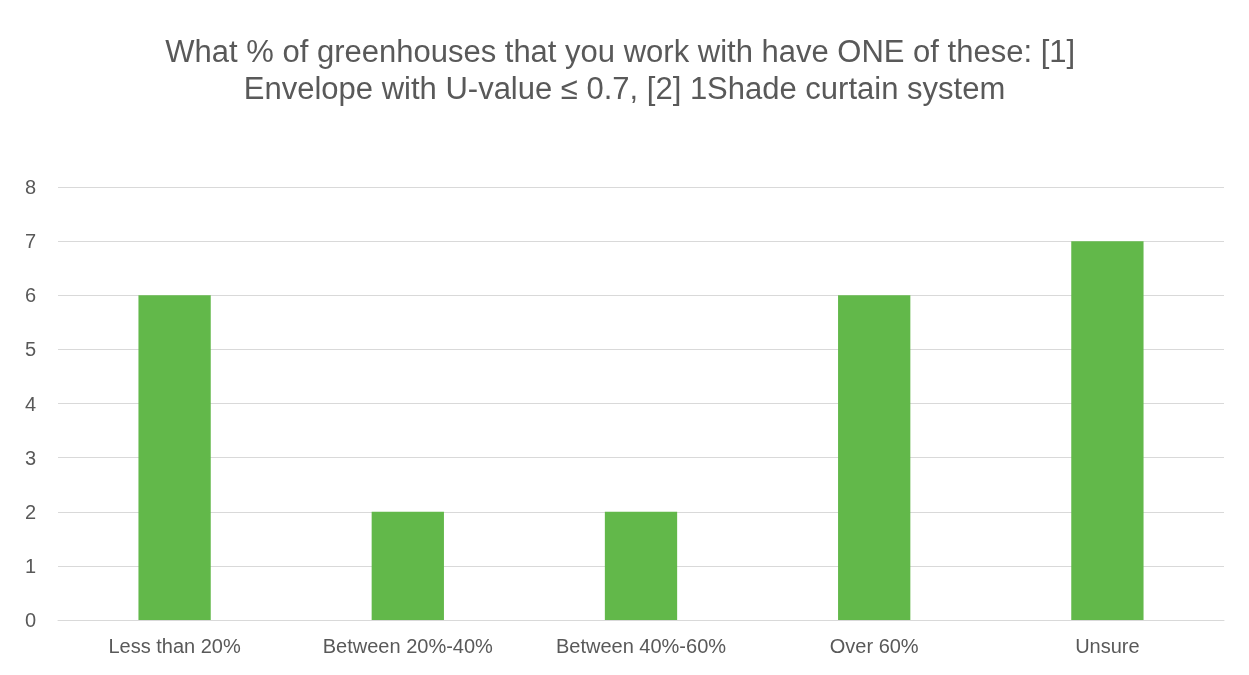 The width and height of the screenshot is (1249, 675). I want to click on chart-title: What % of greenhouses that you work with have ONE of these: [1] Envelope with U-value ≤ 0.7, [2] 1Shade curtain system, so click(624, 70).